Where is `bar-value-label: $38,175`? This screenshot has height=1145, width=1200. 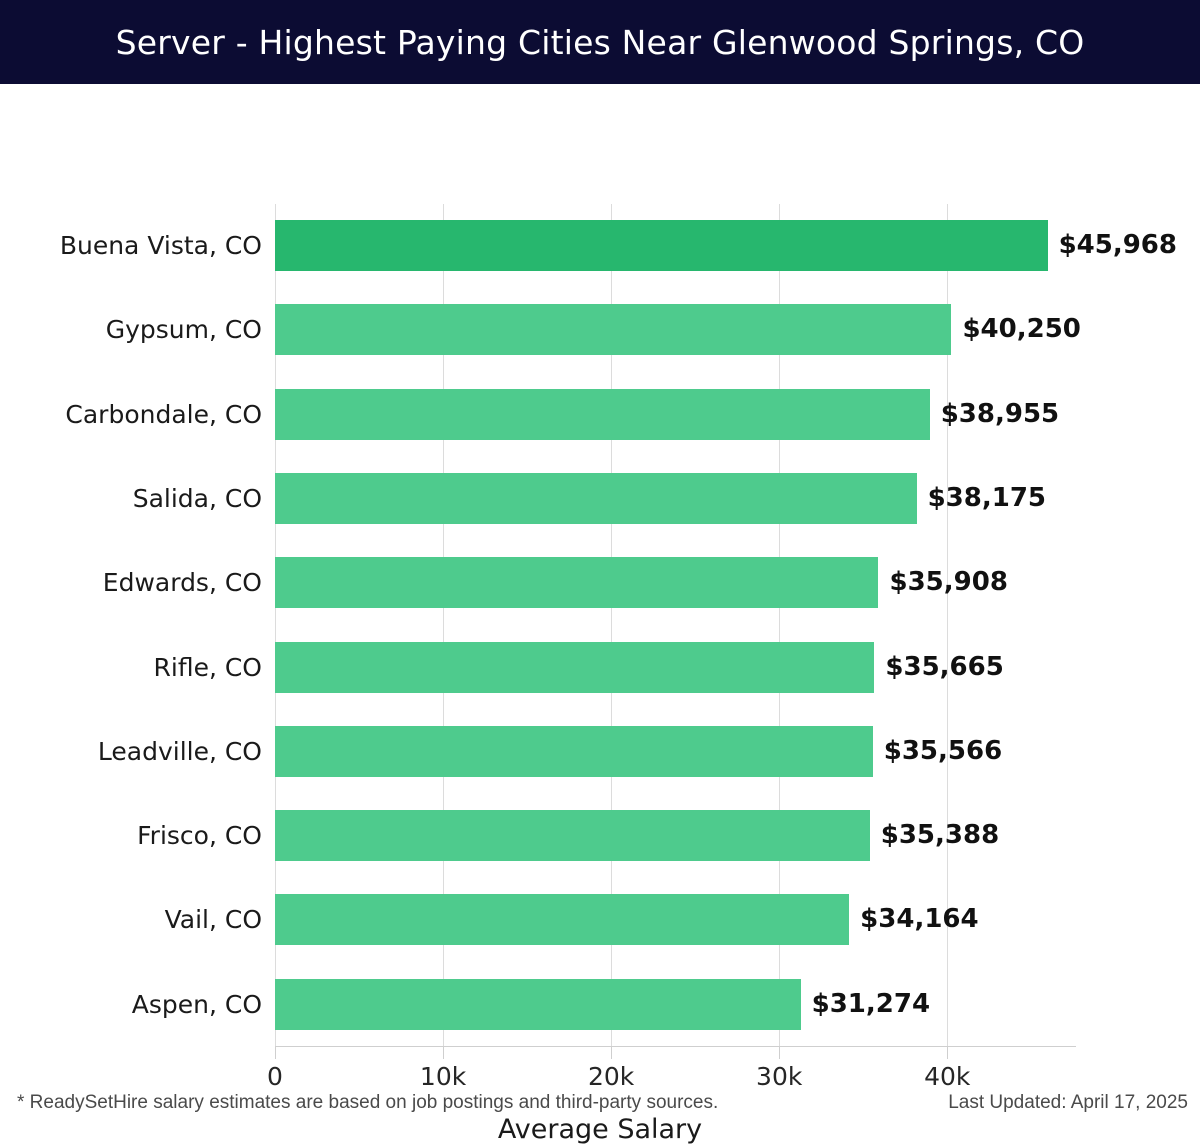 bar-value-label: $38,175 is located at coordinates (987, 497).